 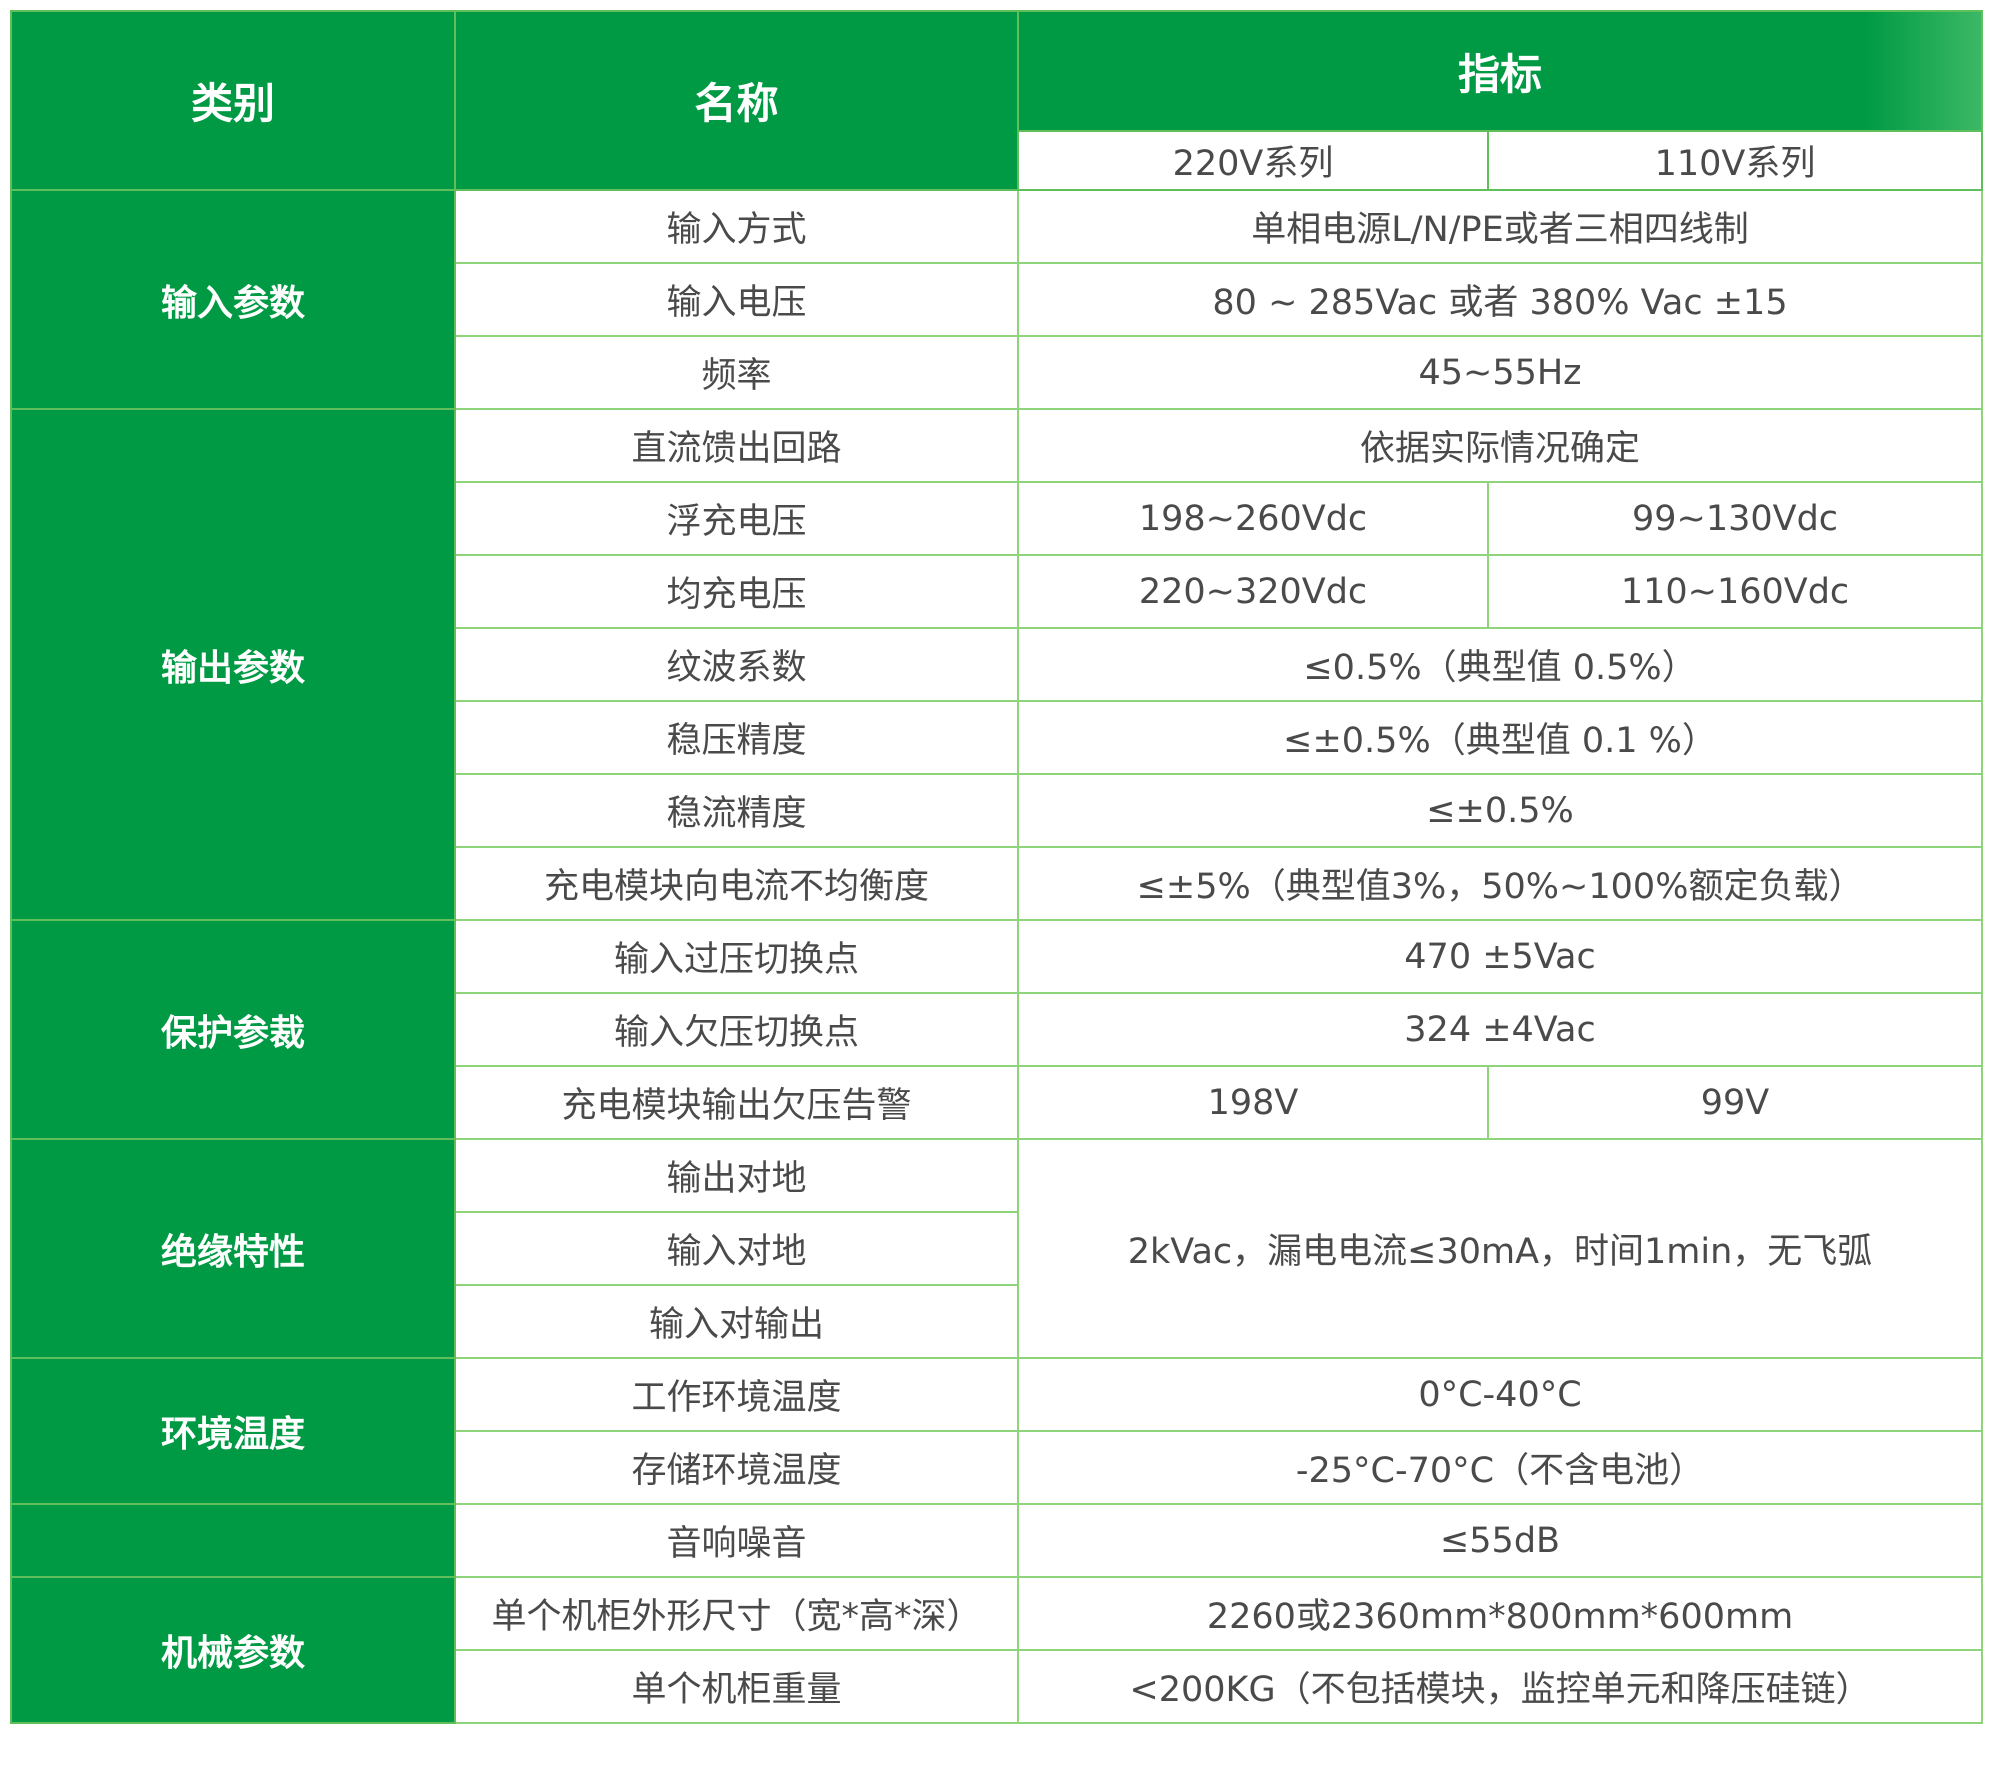 What do you see at coordinates (233, 1431) in the screenshot?
I see `category-cell: 环境温度` at bounding box center [233, 1431].